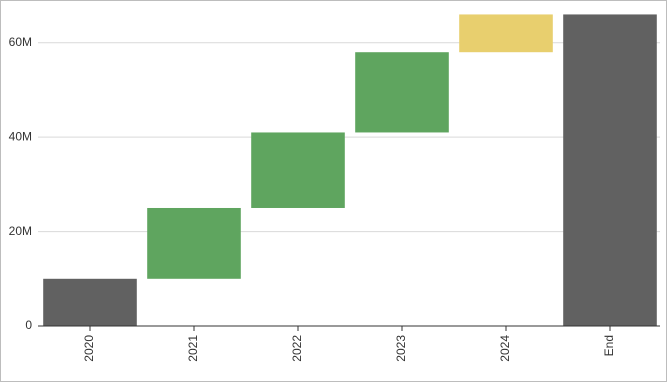  Describe the element at coordinates (297, 348) in the screenshot. I see `x-tick-label: 2022` at that location.